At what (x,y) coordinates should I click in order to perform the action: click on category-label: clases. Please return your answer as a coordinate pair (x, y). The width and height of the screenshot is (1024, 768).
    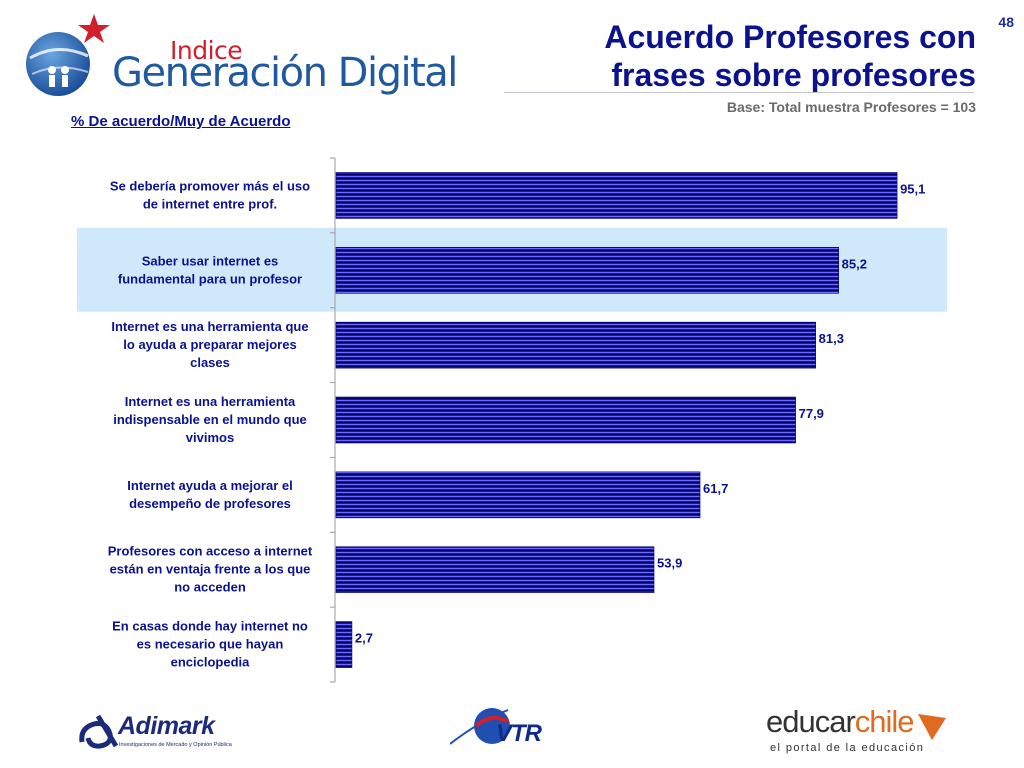
    Looking at the image, I should click on (210, 362).